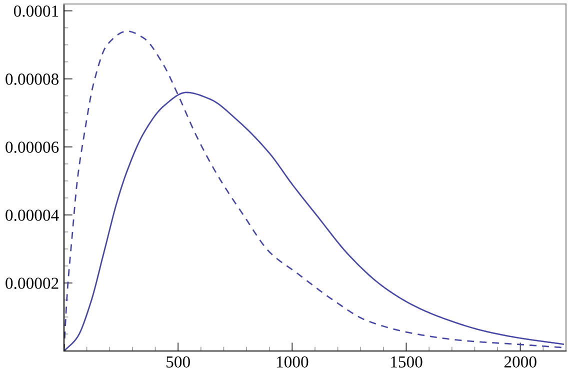 This screenshot has height=374, width=581. What do you see at coordinates (32, 283) in the screenshot?
I see `y-tick-label: 0.00002` at bounding box center [32, 283].